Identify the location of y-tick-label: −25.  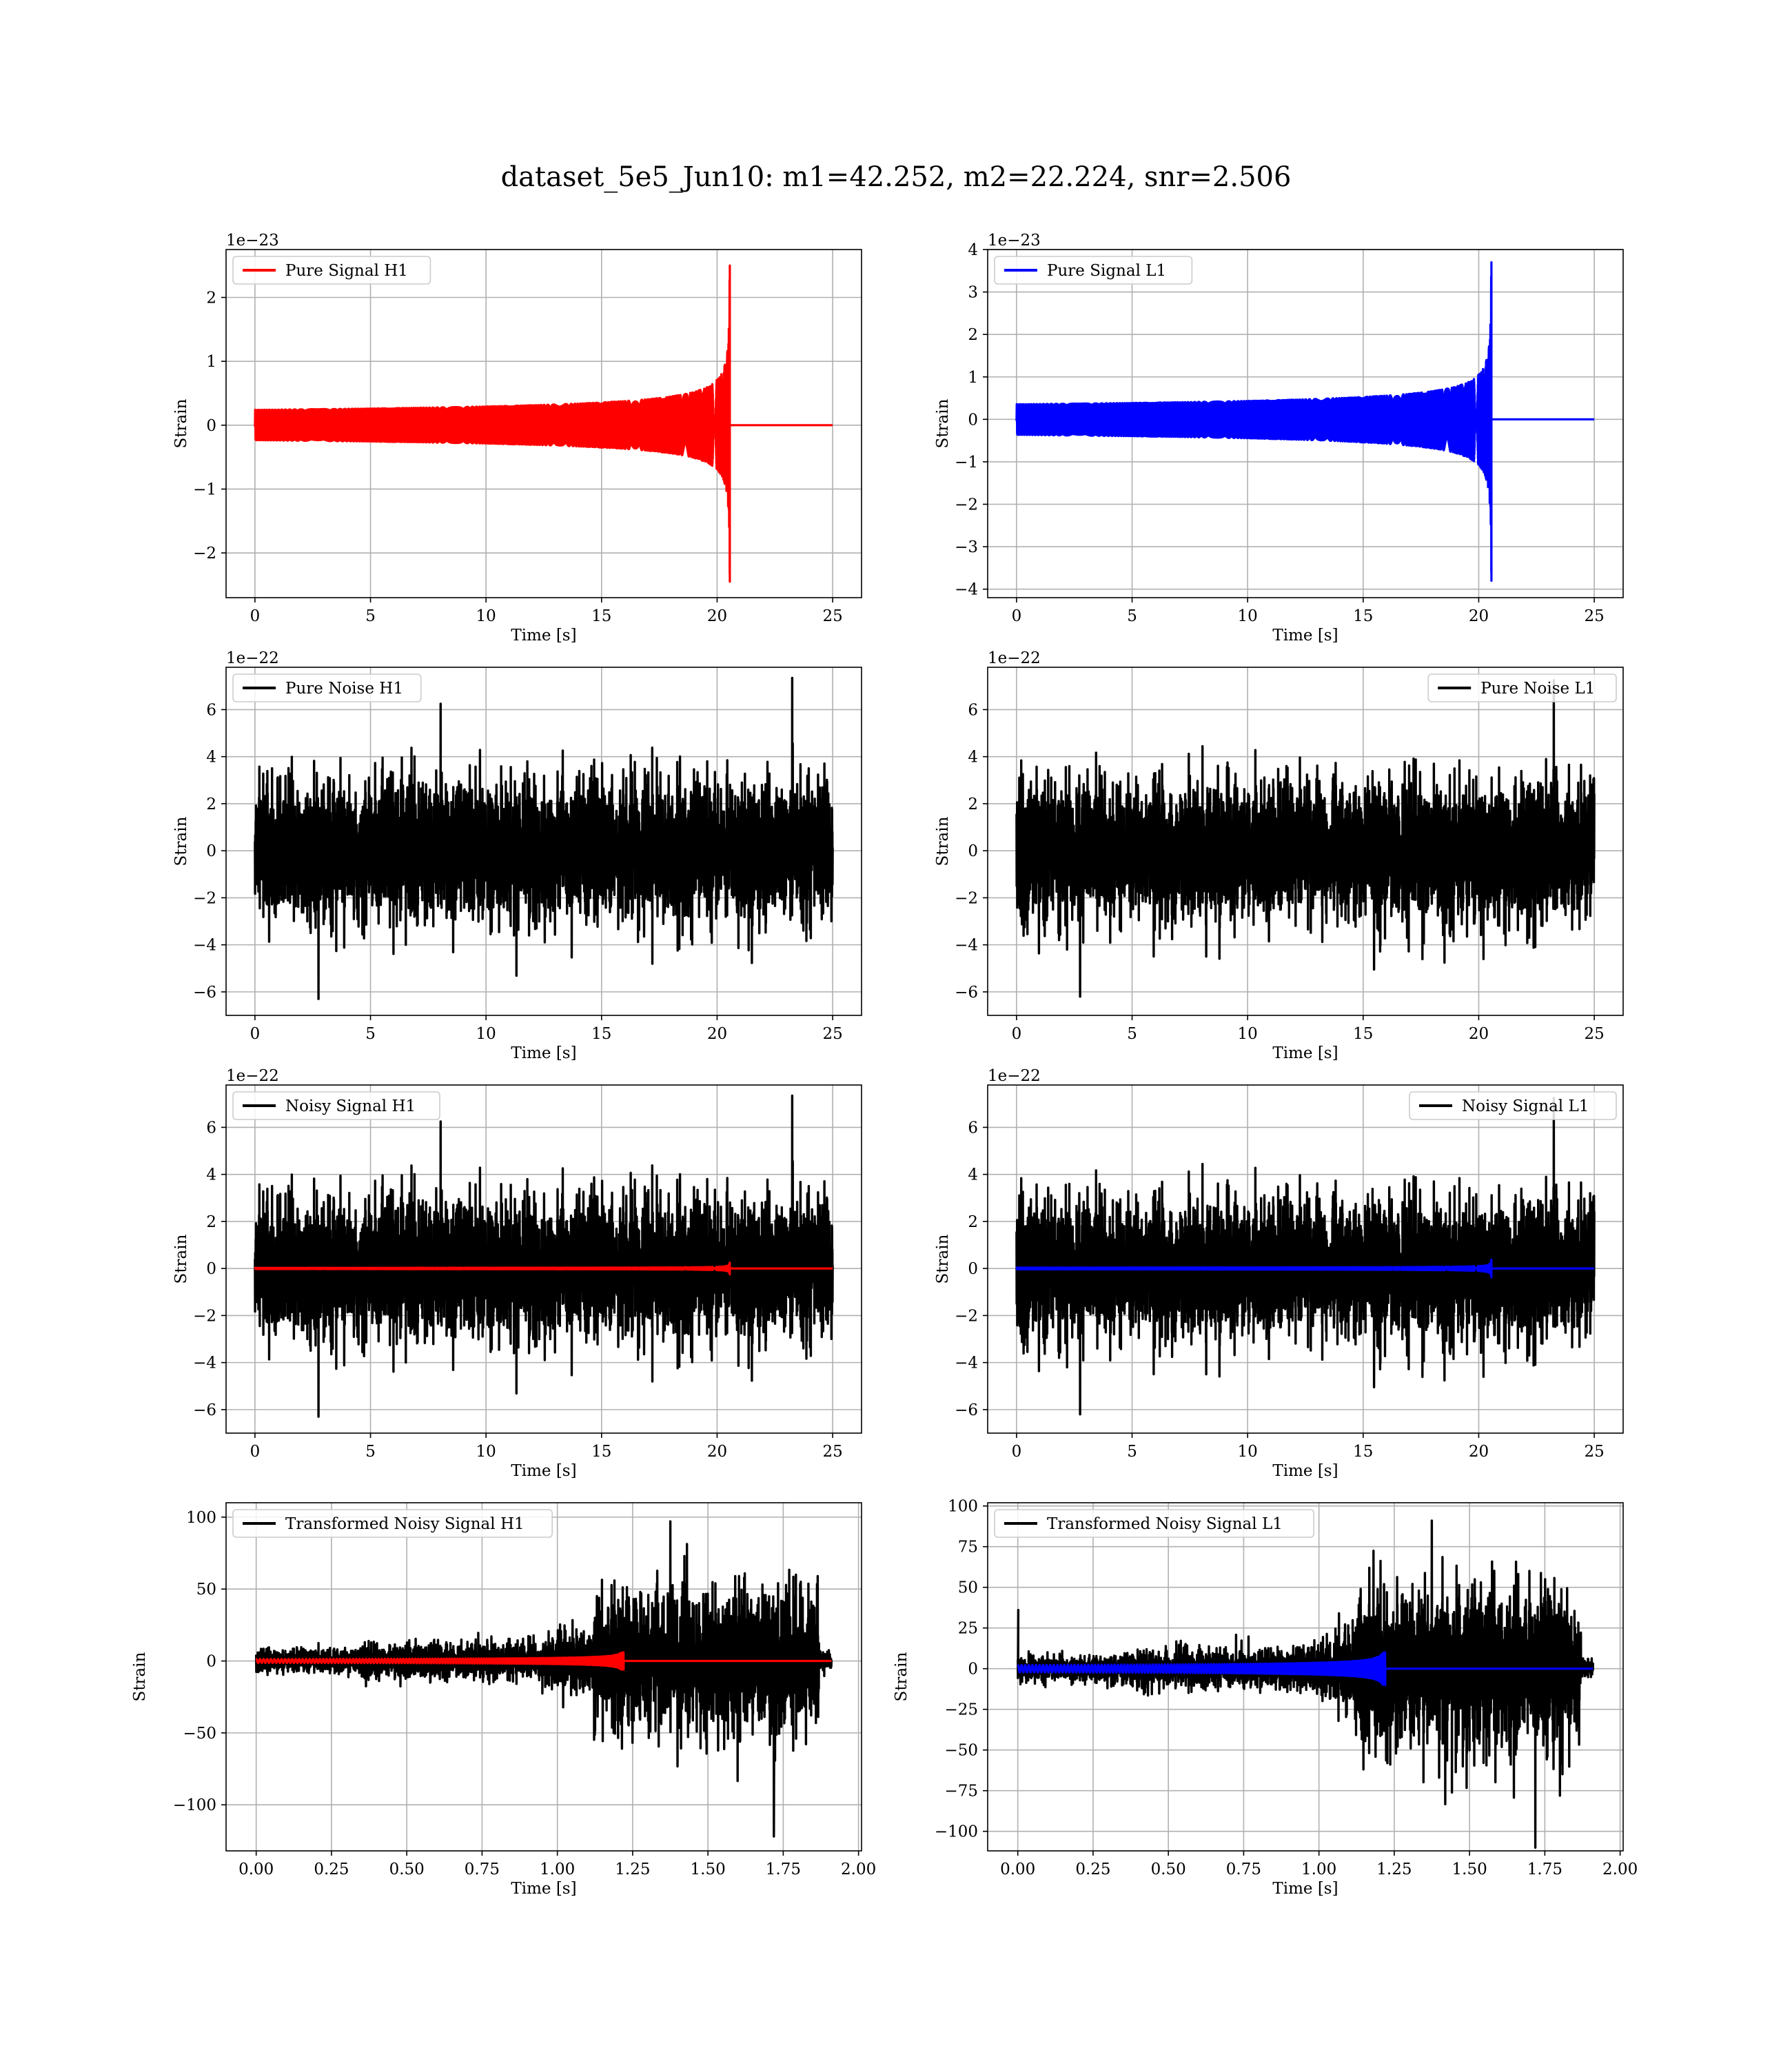
(961, 1710).